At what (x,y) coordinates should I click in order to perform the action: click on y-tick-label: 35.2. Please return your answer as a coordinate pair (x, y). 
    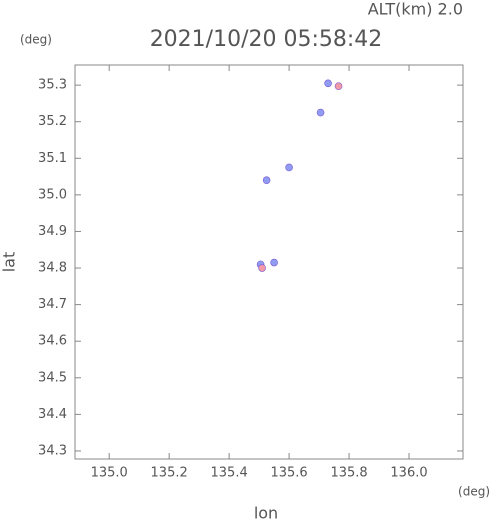
    Looking at the image, I should click on (52, 121).